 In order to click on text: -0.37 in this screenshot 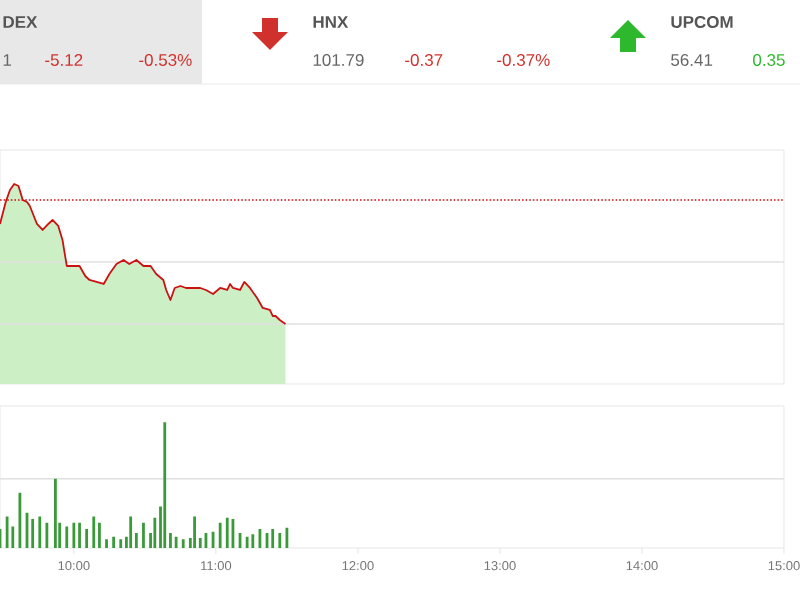, I will do `click(424, 59)`.